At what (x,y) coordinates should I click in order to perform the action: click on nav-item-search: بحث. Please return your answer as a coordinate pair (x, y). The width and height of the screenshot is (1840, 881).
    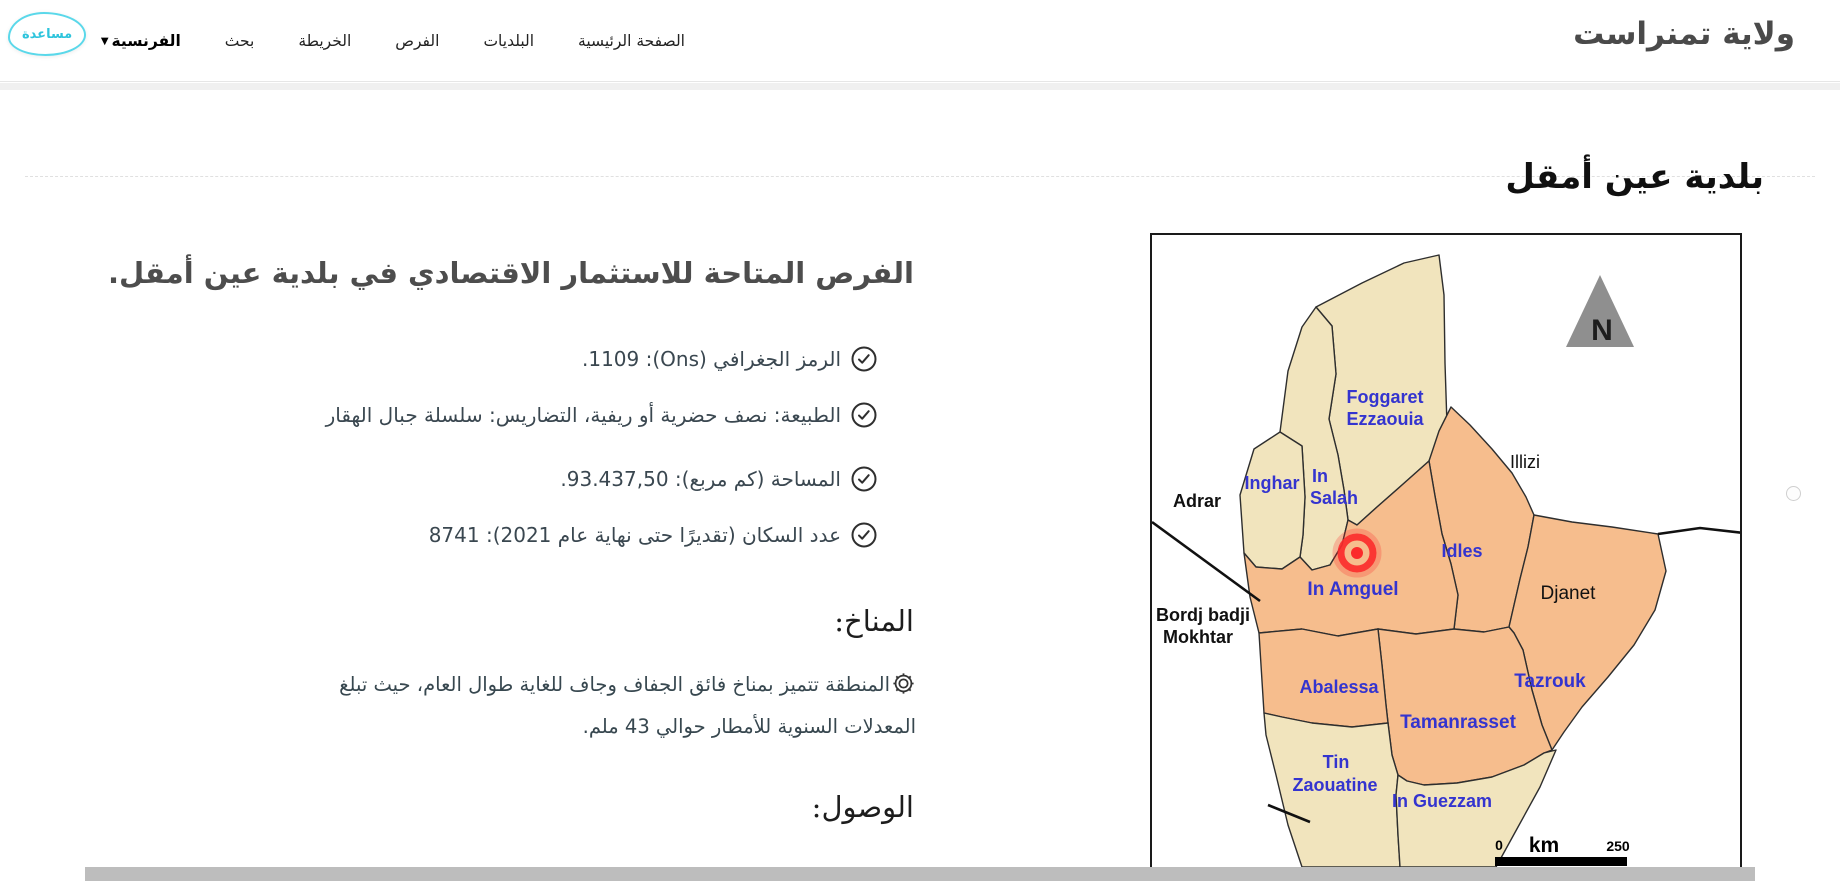
    Looking at the image, I should click on (239, 41).